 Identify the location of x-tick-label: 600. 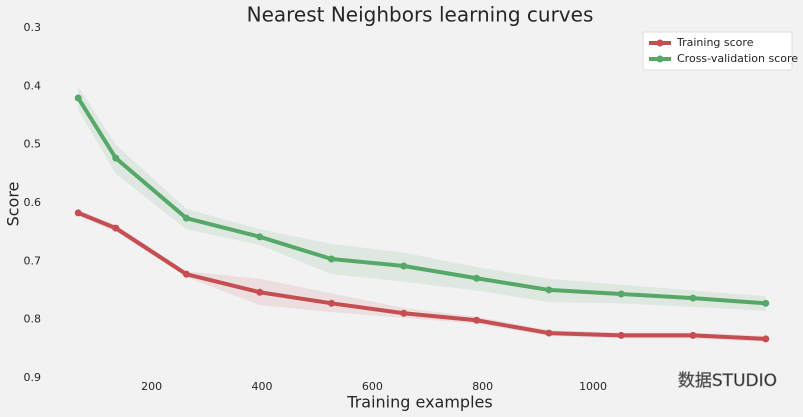
(372, 386).